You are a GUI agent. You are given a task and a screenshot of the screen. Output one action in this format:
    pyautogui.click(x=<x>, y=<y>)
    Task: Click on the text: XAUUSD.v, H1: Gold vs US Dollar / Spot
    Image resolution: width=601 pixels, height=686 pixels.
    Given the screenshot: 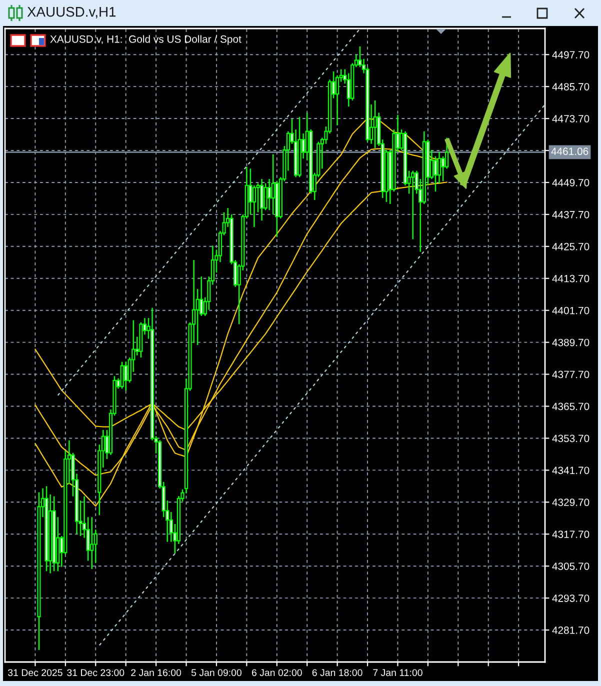 What is the action you would take?
    pyautogui.click(x=146, y=40)
    